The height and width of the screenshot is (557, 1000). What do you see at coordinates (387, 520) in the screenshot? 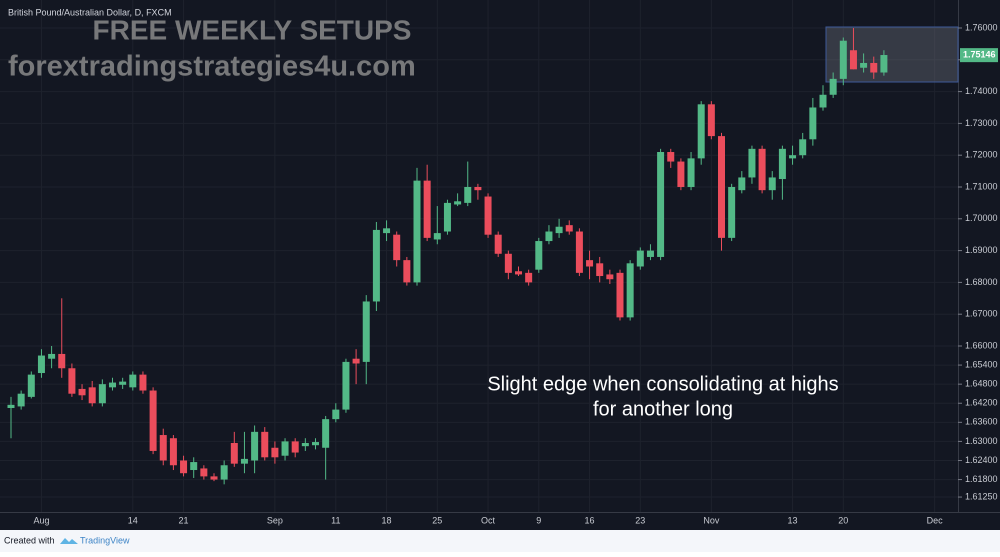
I see `x-tick-label: 18` at bounding box center [387, 520].